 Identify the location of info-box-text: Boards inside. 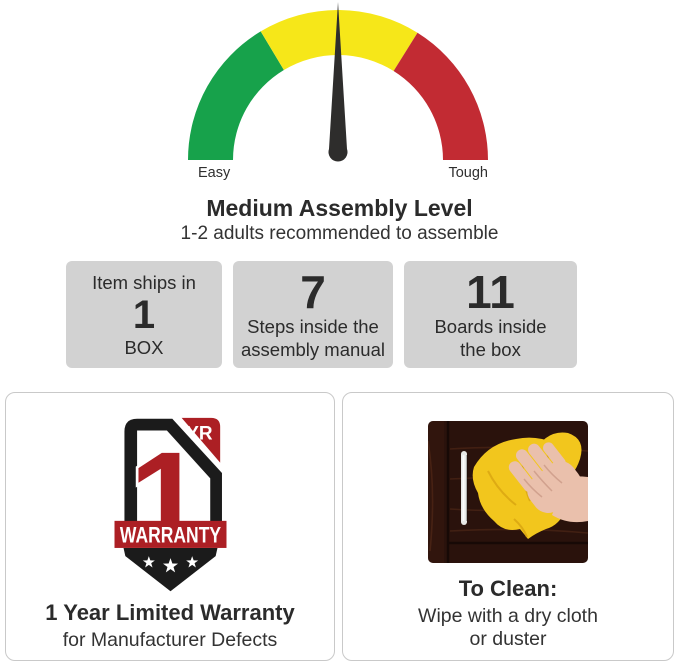
(490, 326).